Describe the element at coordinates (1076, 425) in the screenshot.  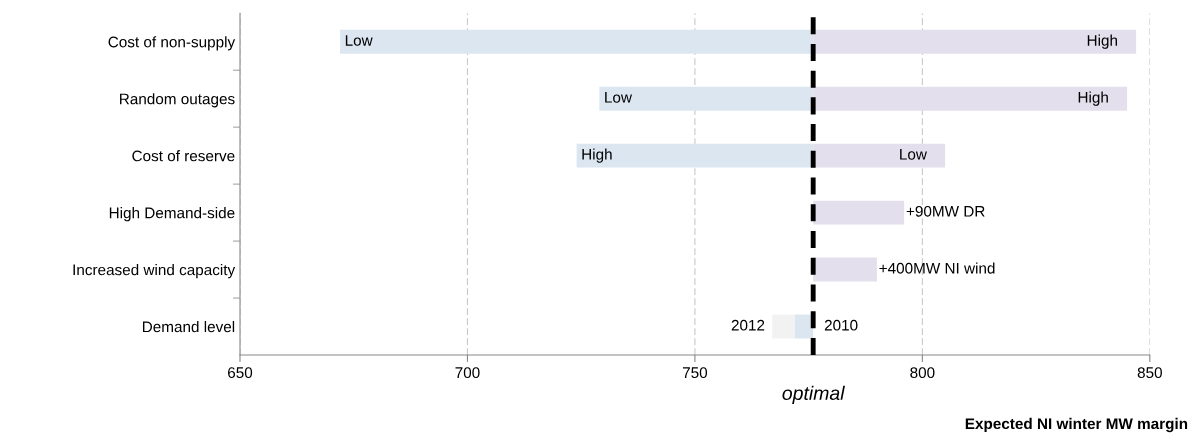
I see `x-axis-title: Expected NI winter MW margin` at that location.